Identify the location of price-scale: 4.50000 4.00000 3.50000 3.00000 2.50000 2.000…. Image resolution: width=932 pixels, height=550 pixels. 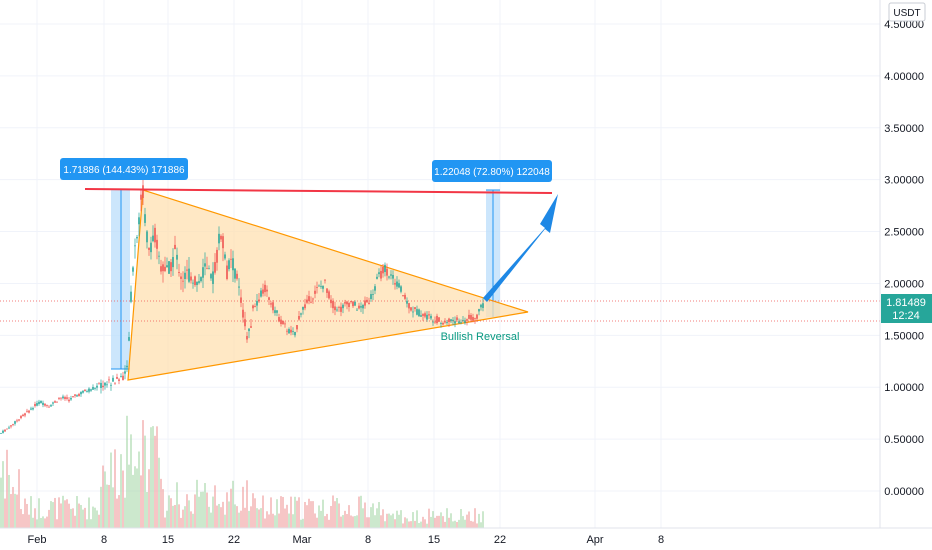
(905, 275).